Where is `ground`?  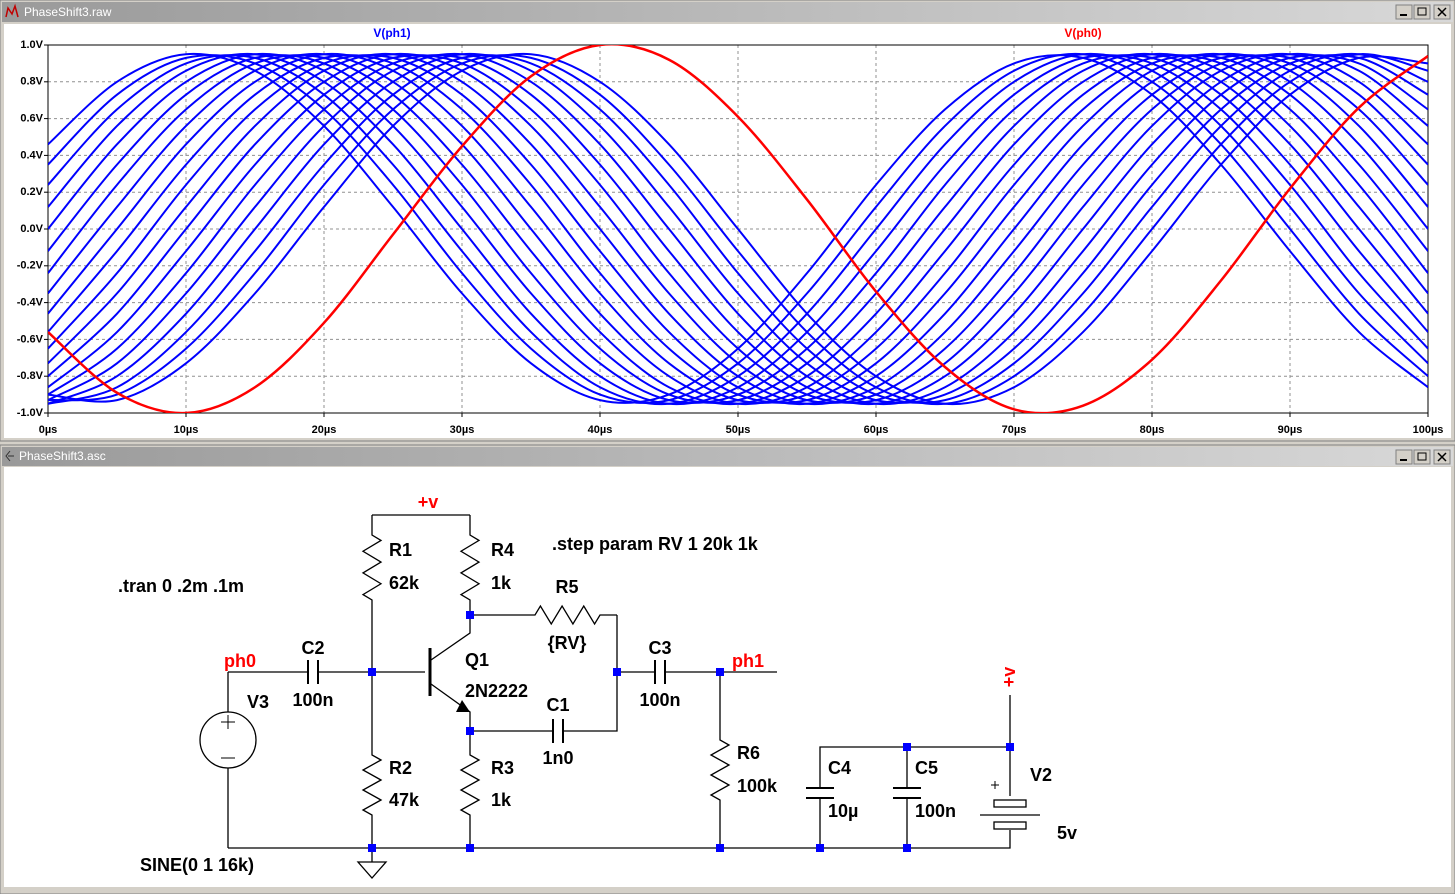 ground is located at coordinates (372, 870).